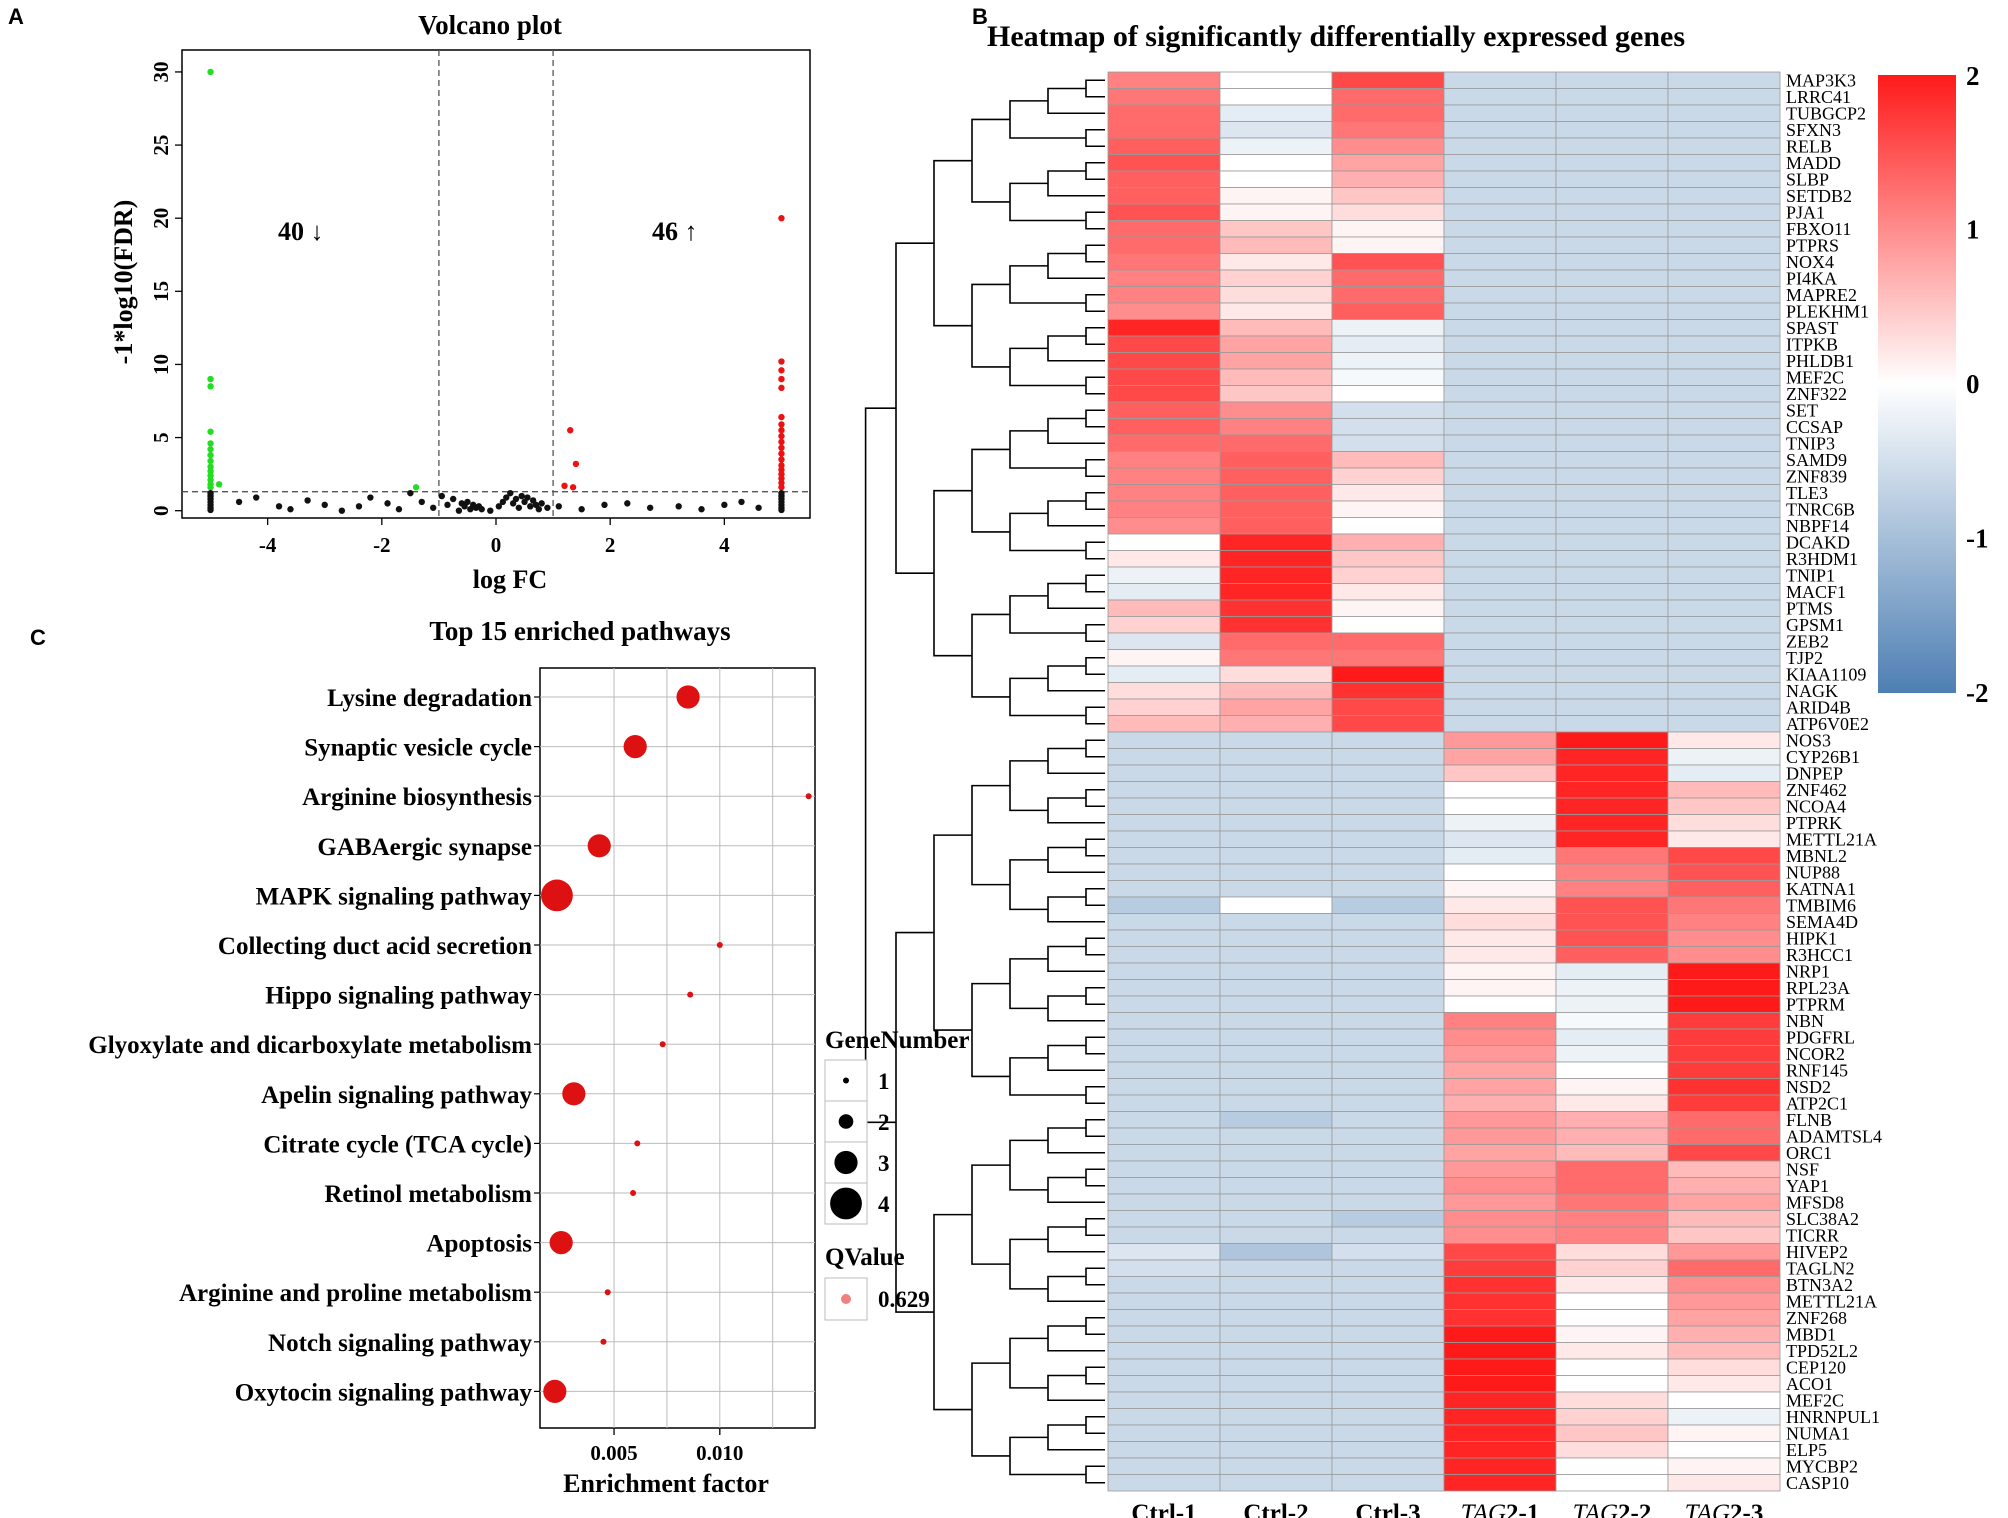 The width and height of the screenshot is (2008, 1518). Describe the element at coordinates (865, 1257) in the screenshot. I see `legend-qvalue-title: QValue` at that location.